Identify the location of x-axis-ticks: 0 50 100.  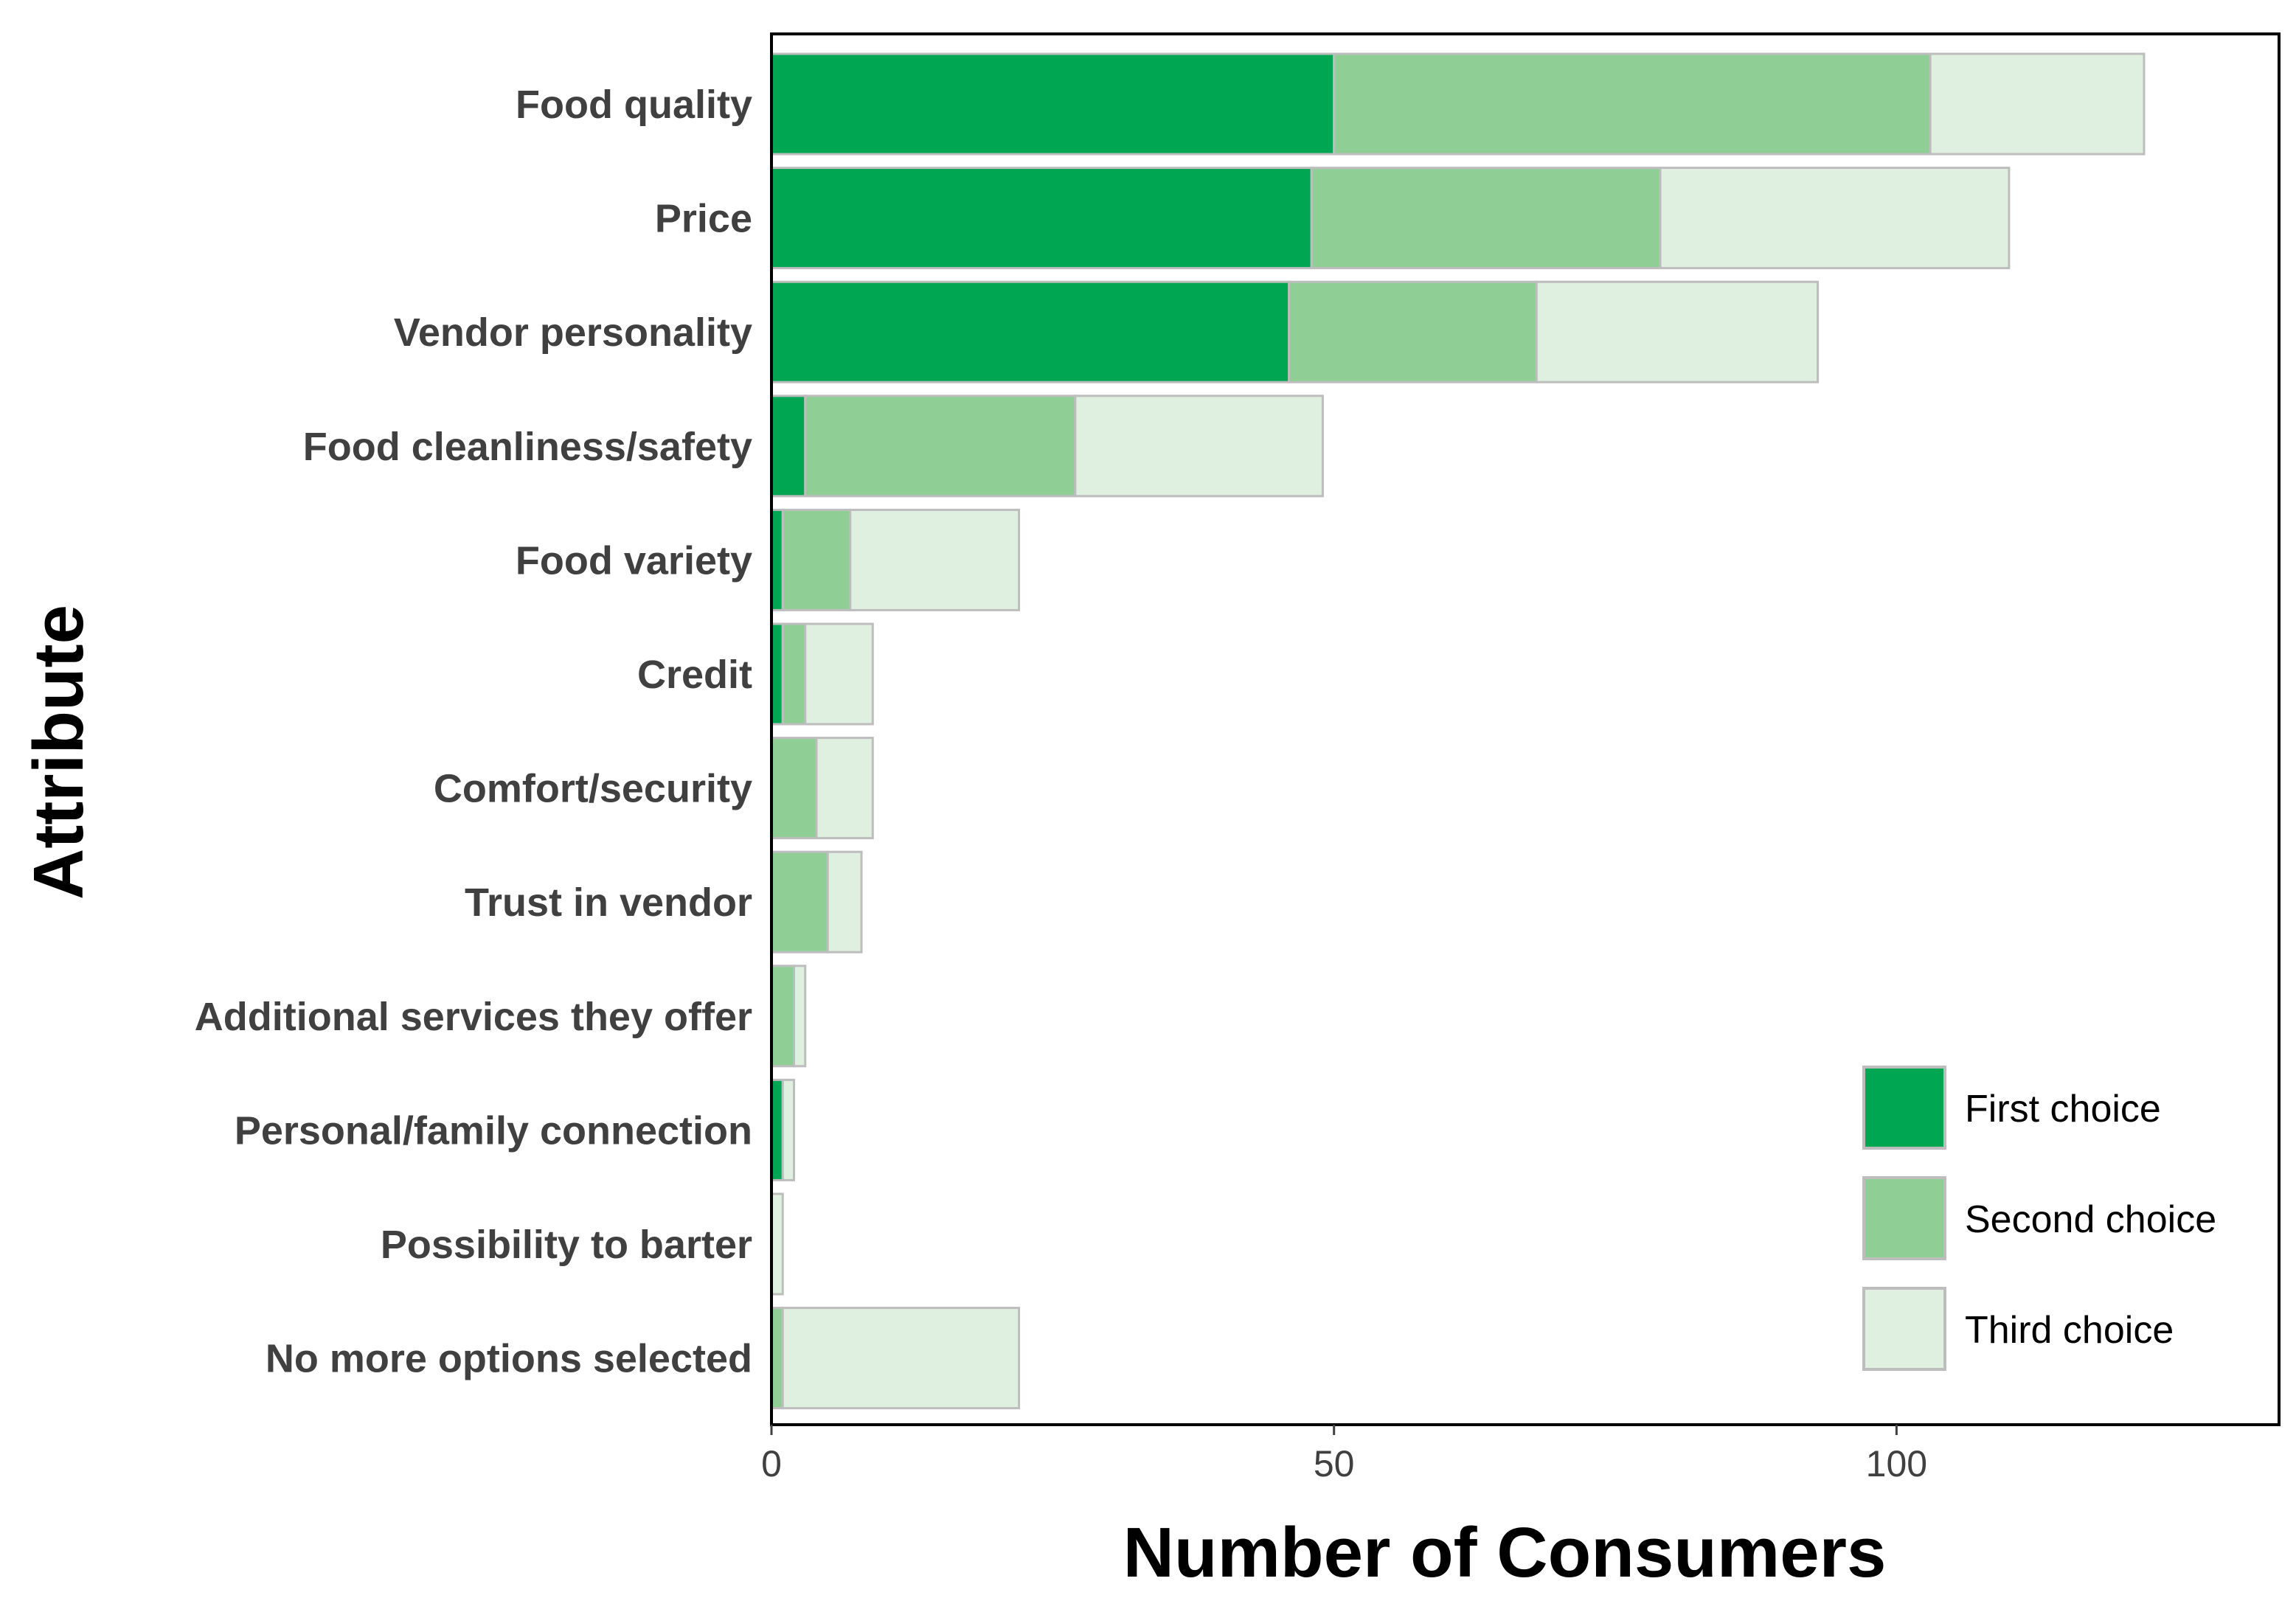
(1344, 1455).